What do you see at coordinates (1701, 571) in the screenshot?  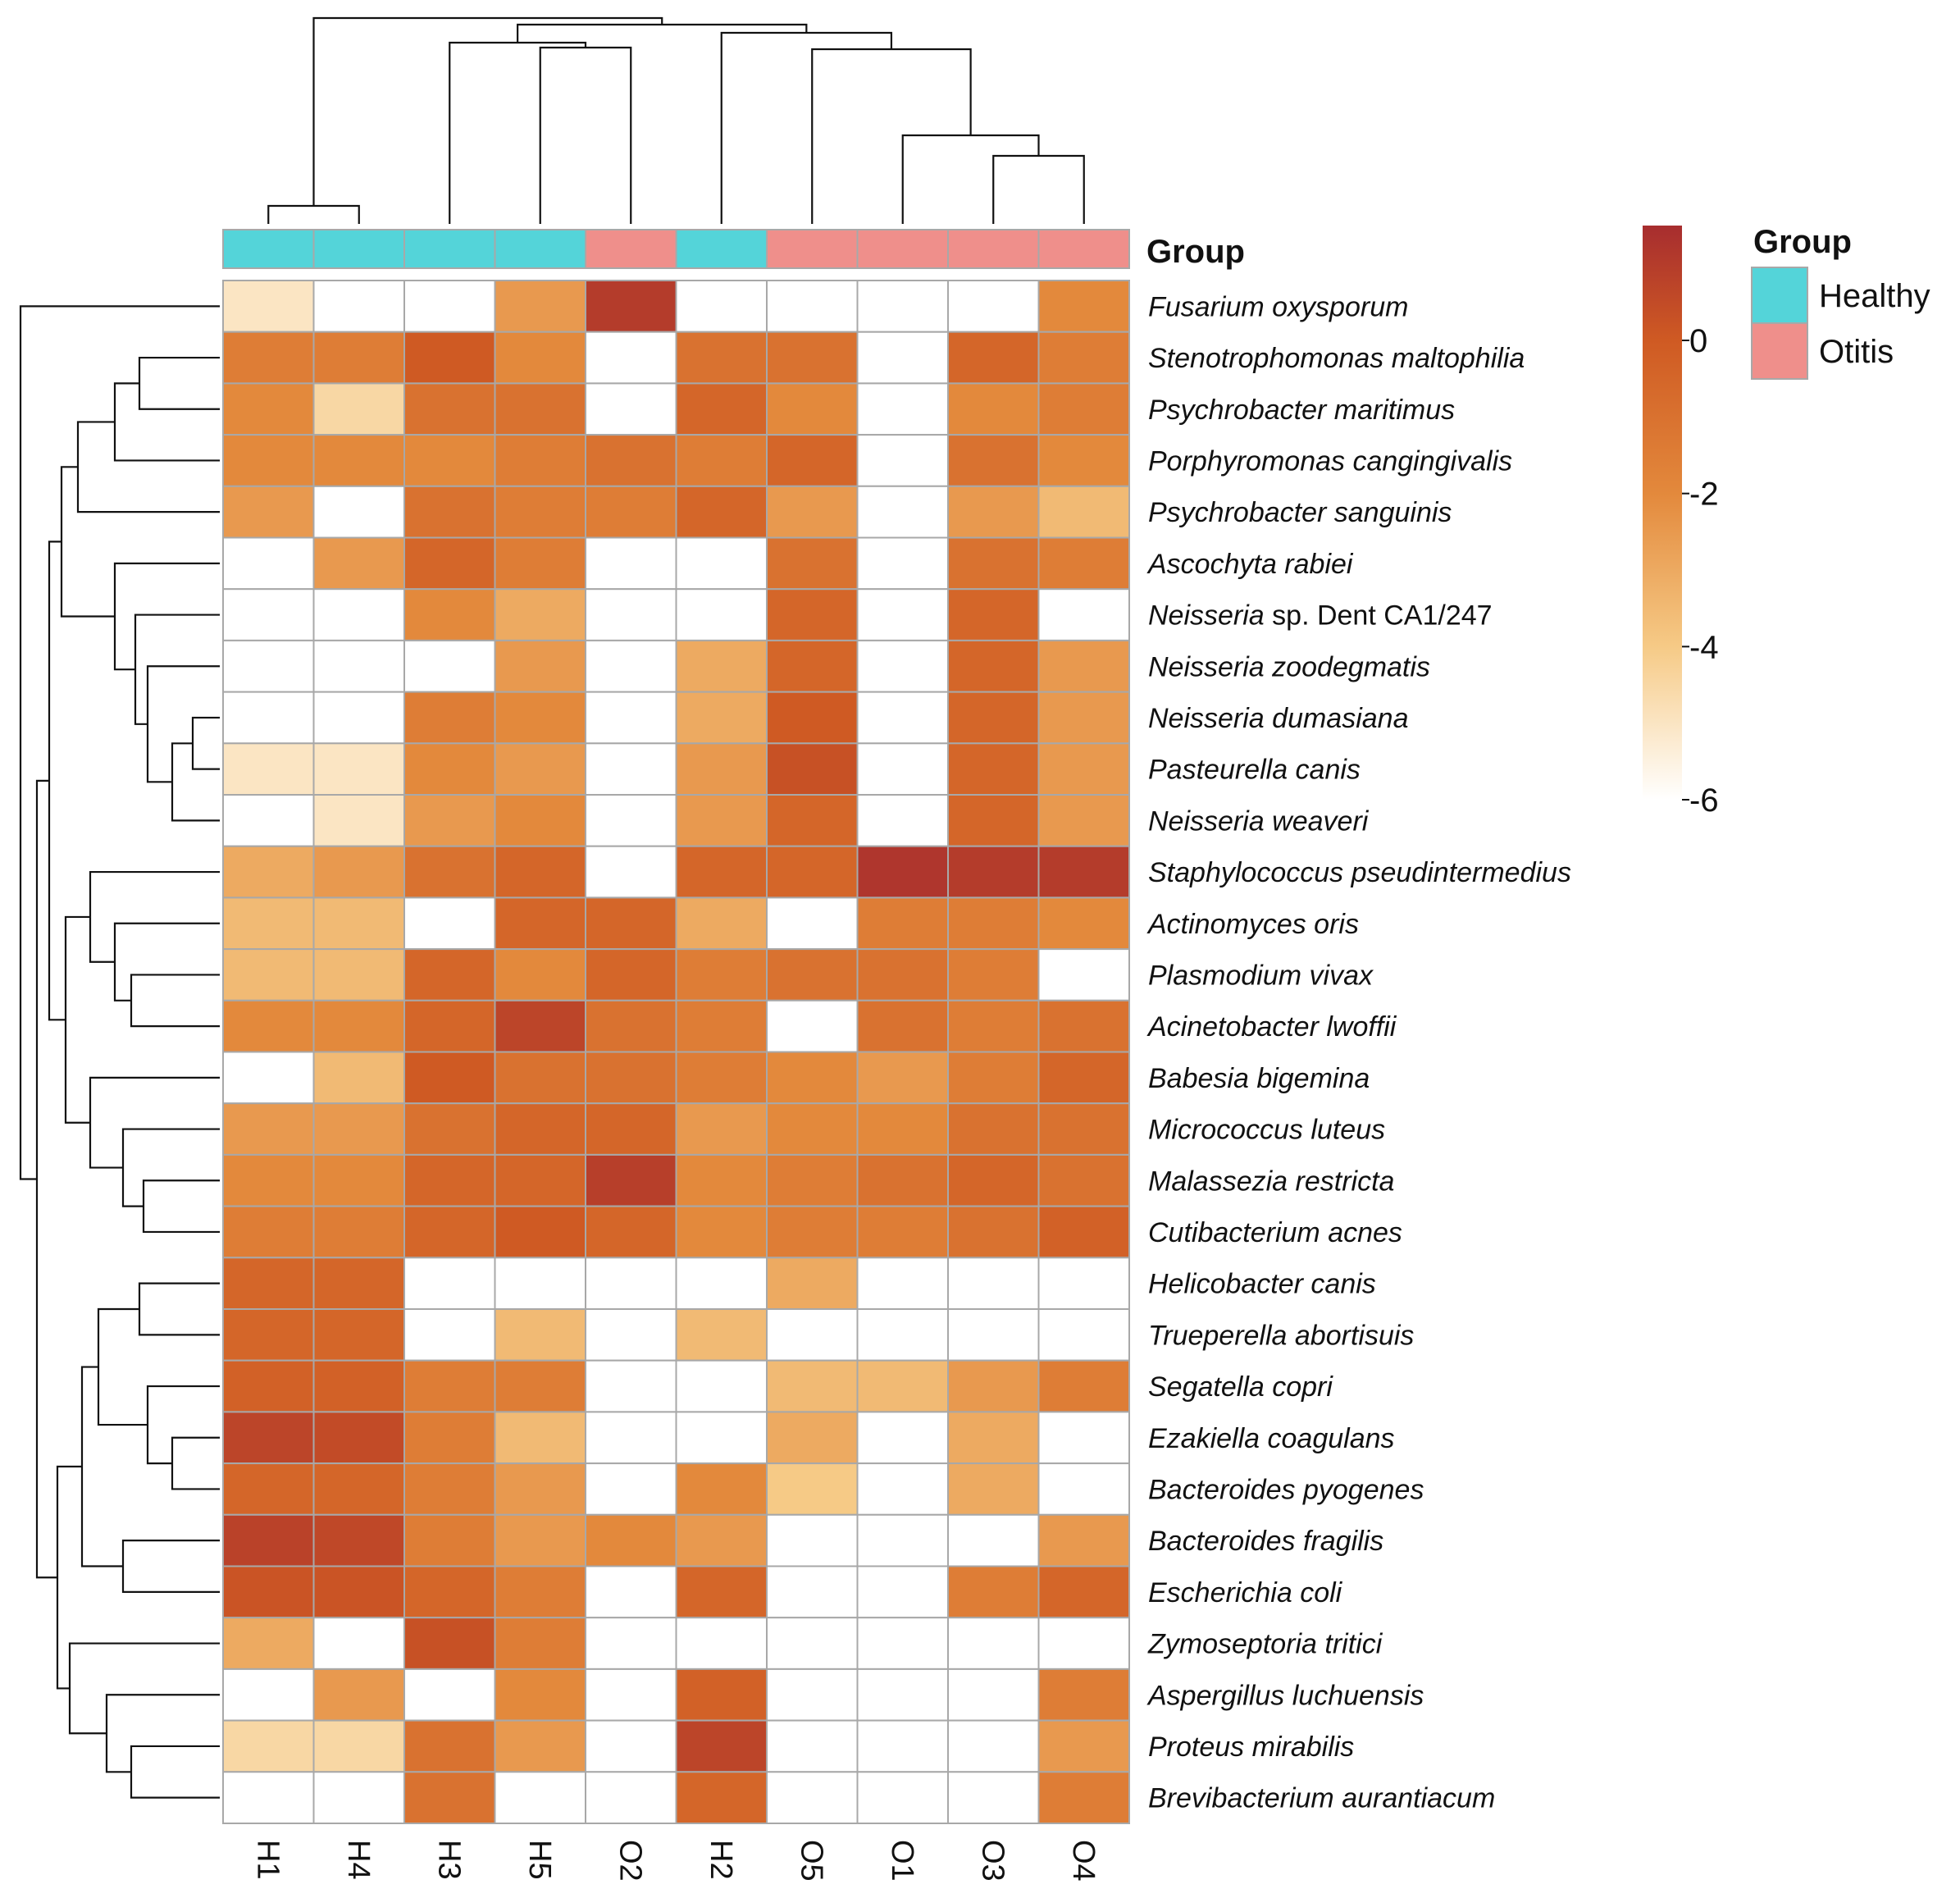 I see `colorbar-ticks: 0 -2 -4 -6` at bounding box center [1701, 571].